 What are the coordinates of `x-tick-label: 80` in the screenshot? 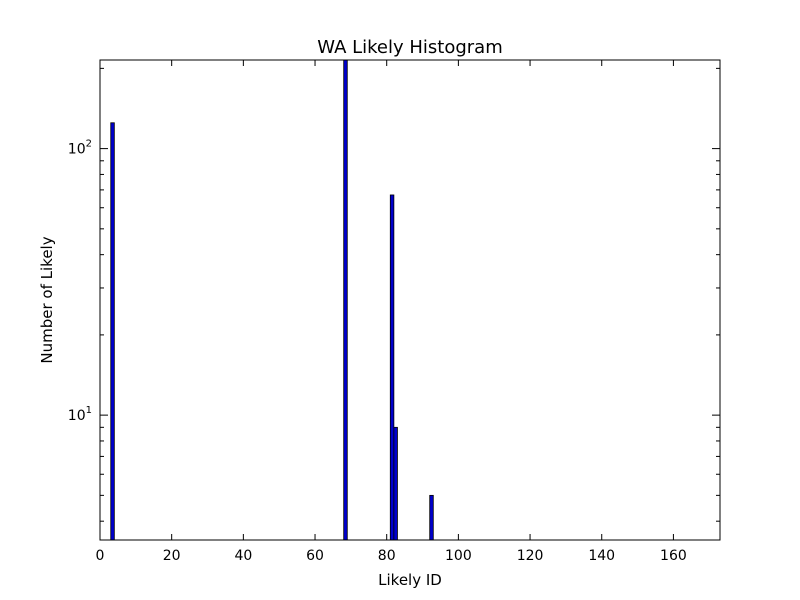 It's located at (387, 556).